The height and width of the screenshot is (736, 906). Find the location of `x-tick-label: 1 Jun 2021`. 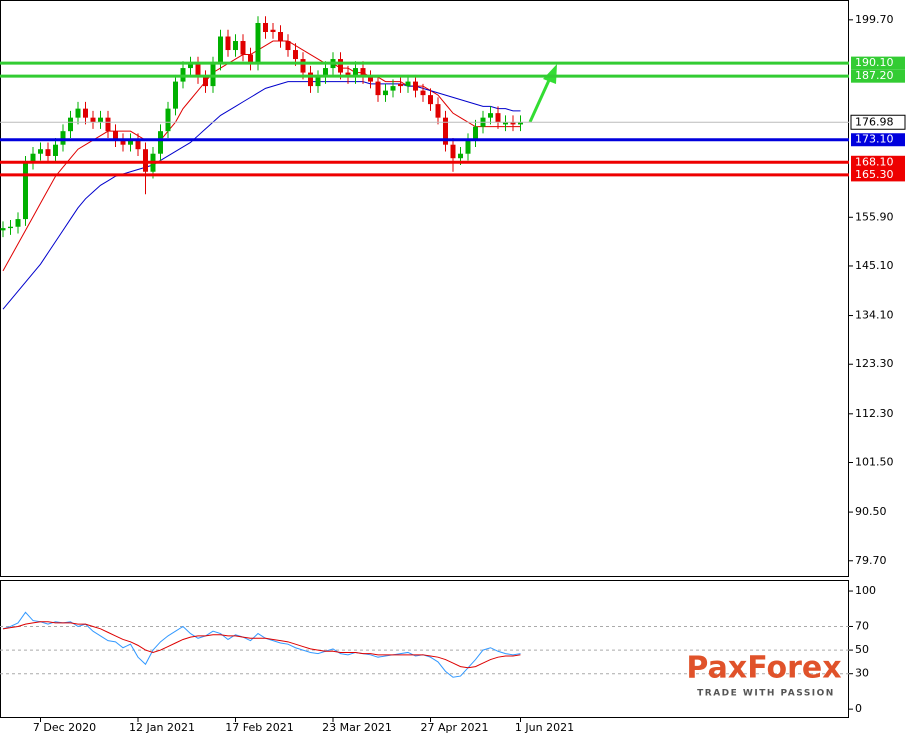

x-tick-label: 1 Jun 2021 is located at coordinates (544, 727).